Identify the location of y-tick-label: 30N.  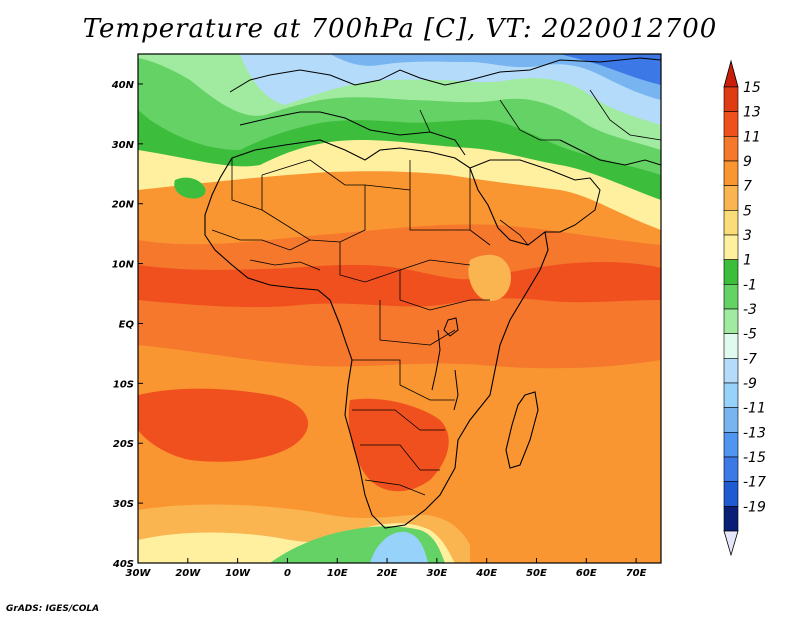
(123, 145).